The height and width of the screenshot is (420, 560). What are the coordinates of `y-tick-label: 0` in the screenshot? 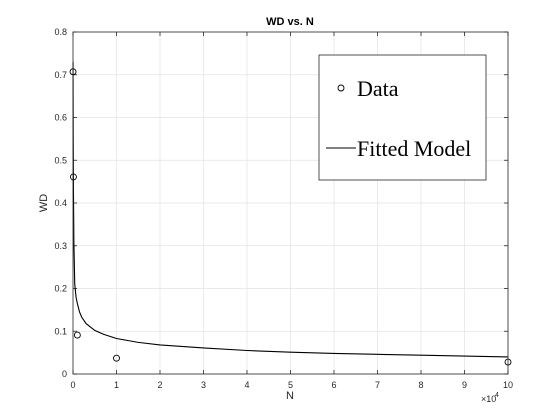 It's located at (64, 374).